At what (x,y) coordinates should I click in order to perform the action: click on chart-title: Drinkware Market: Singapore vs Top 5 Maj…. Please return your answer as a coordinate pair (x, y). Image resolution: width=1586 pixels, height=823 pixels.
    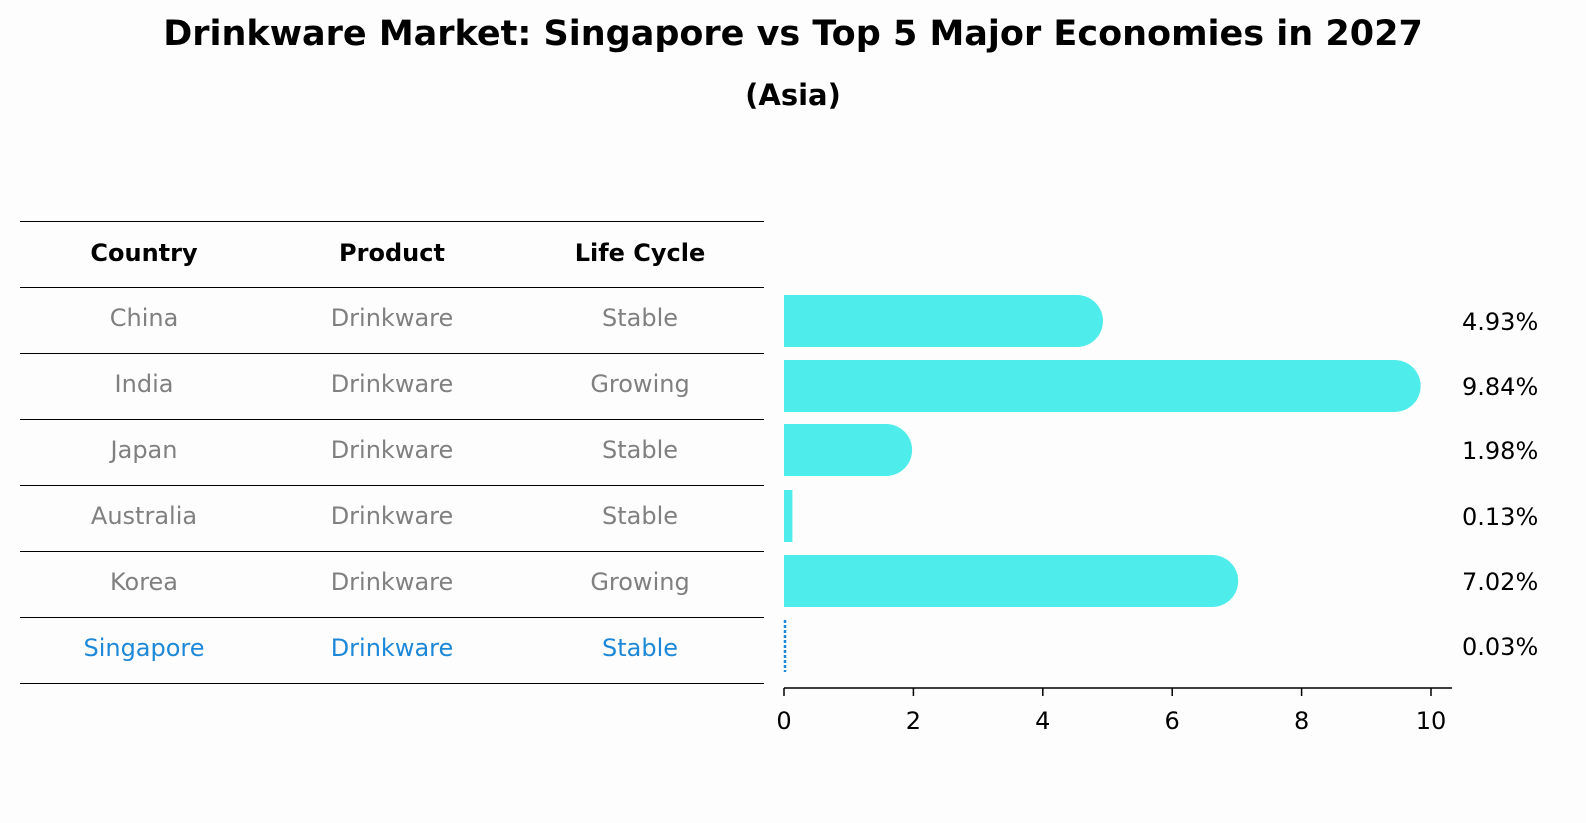
    Looking at the image, I should click on (793, 34).